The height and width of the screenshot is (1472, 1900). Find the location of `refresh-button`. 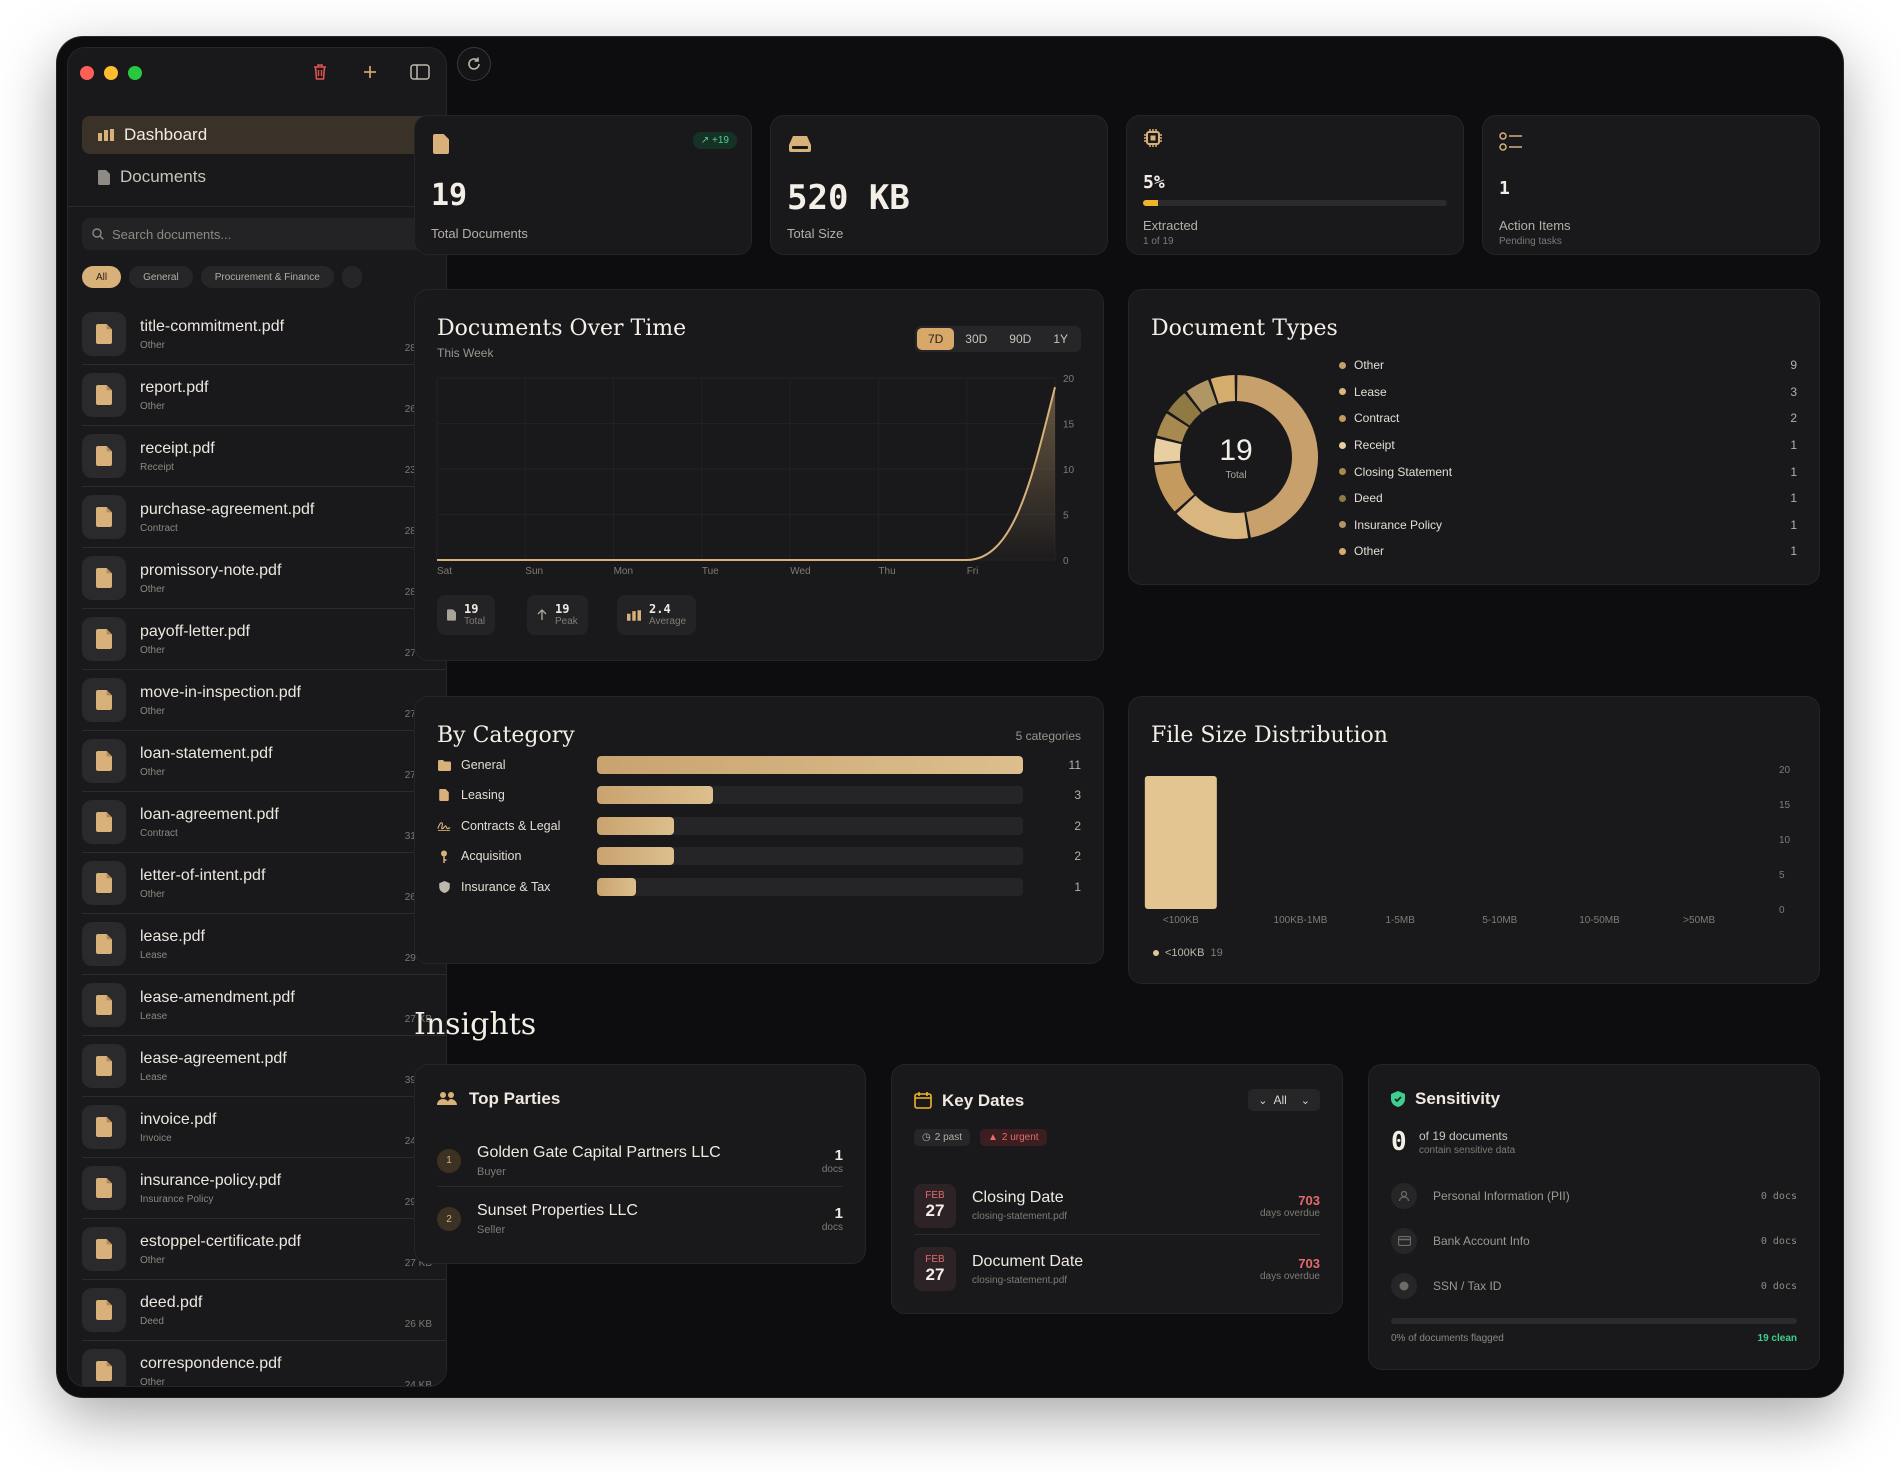

refresh-button is located at coordinates (474, 64).